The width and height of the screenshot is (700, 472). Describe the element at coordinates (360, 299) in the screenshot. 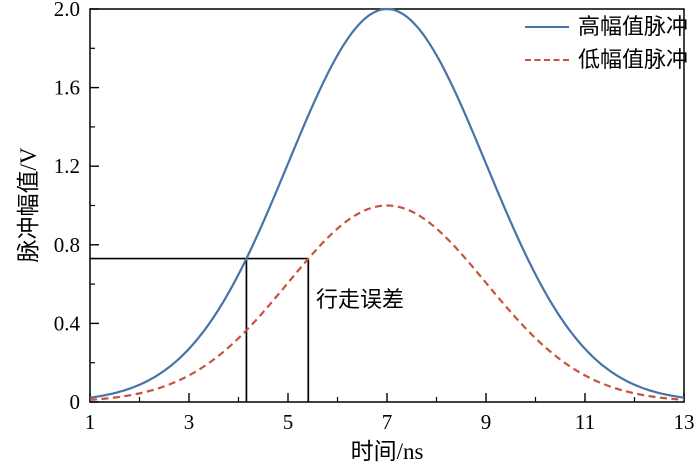

I see `walk-error-annotation-label: 行走误差` at that location.